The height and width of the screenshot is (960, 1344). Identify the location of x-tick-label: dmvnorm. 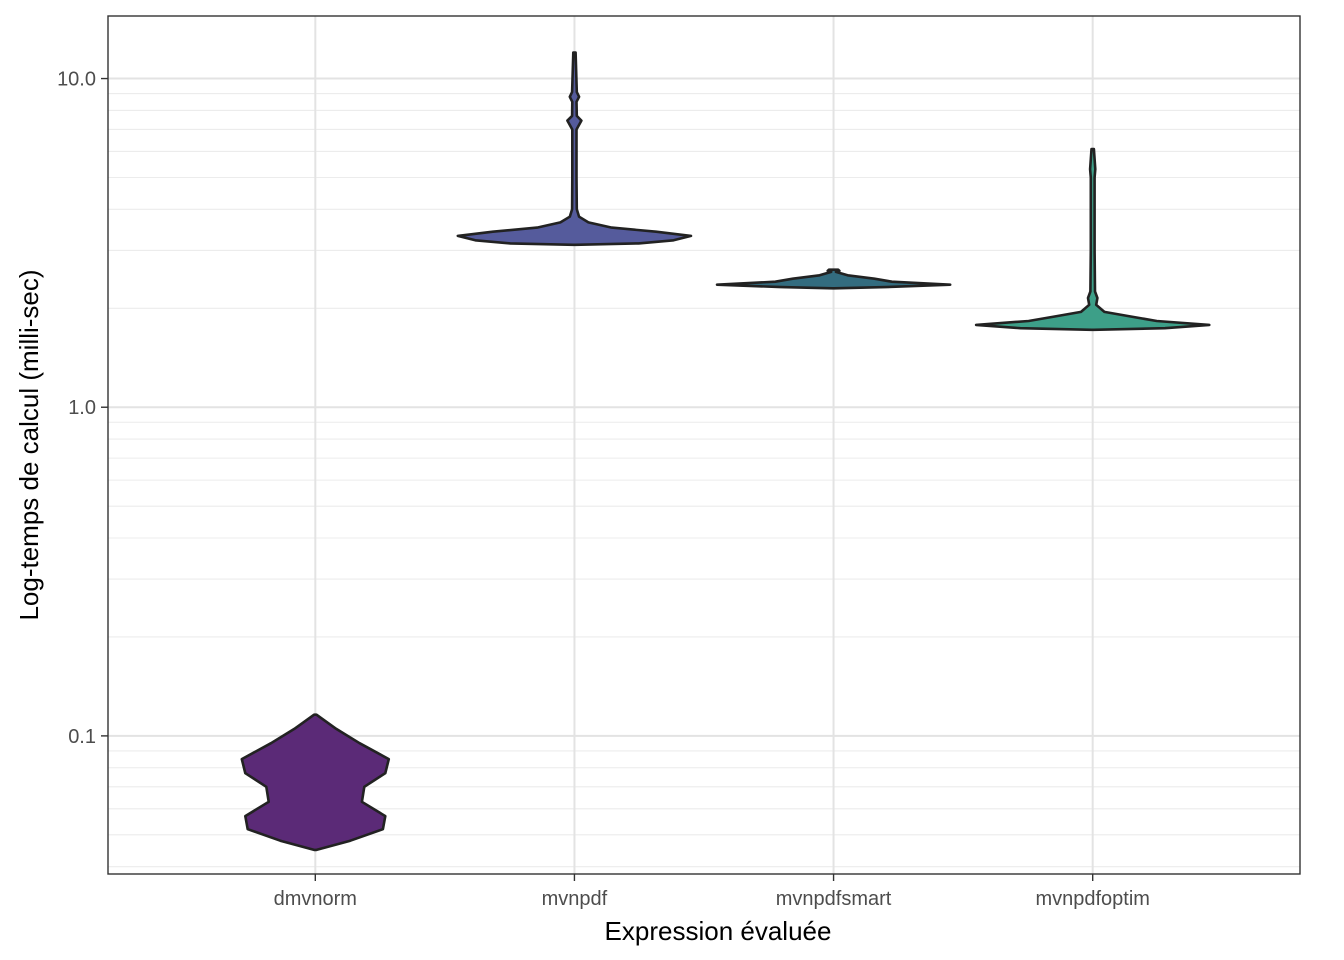
(315, 899).